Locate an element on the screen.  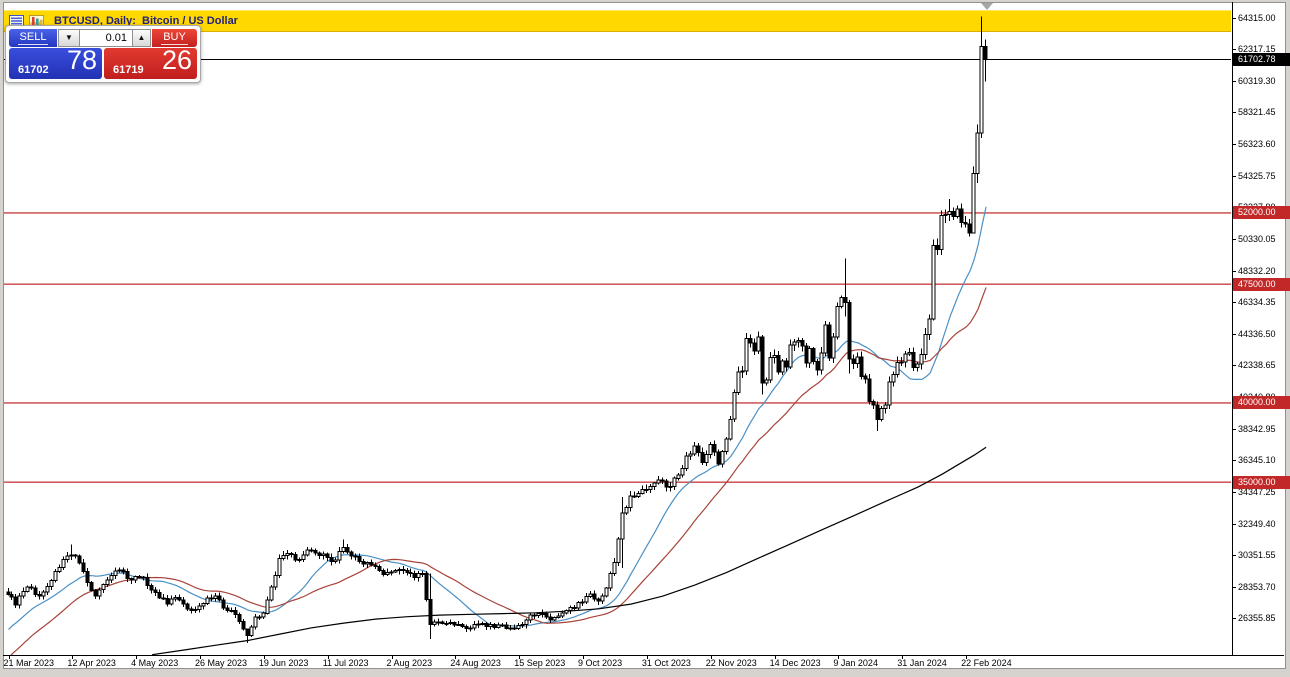
price-tick: 34347.25 is located at coordinates (1261, 492).